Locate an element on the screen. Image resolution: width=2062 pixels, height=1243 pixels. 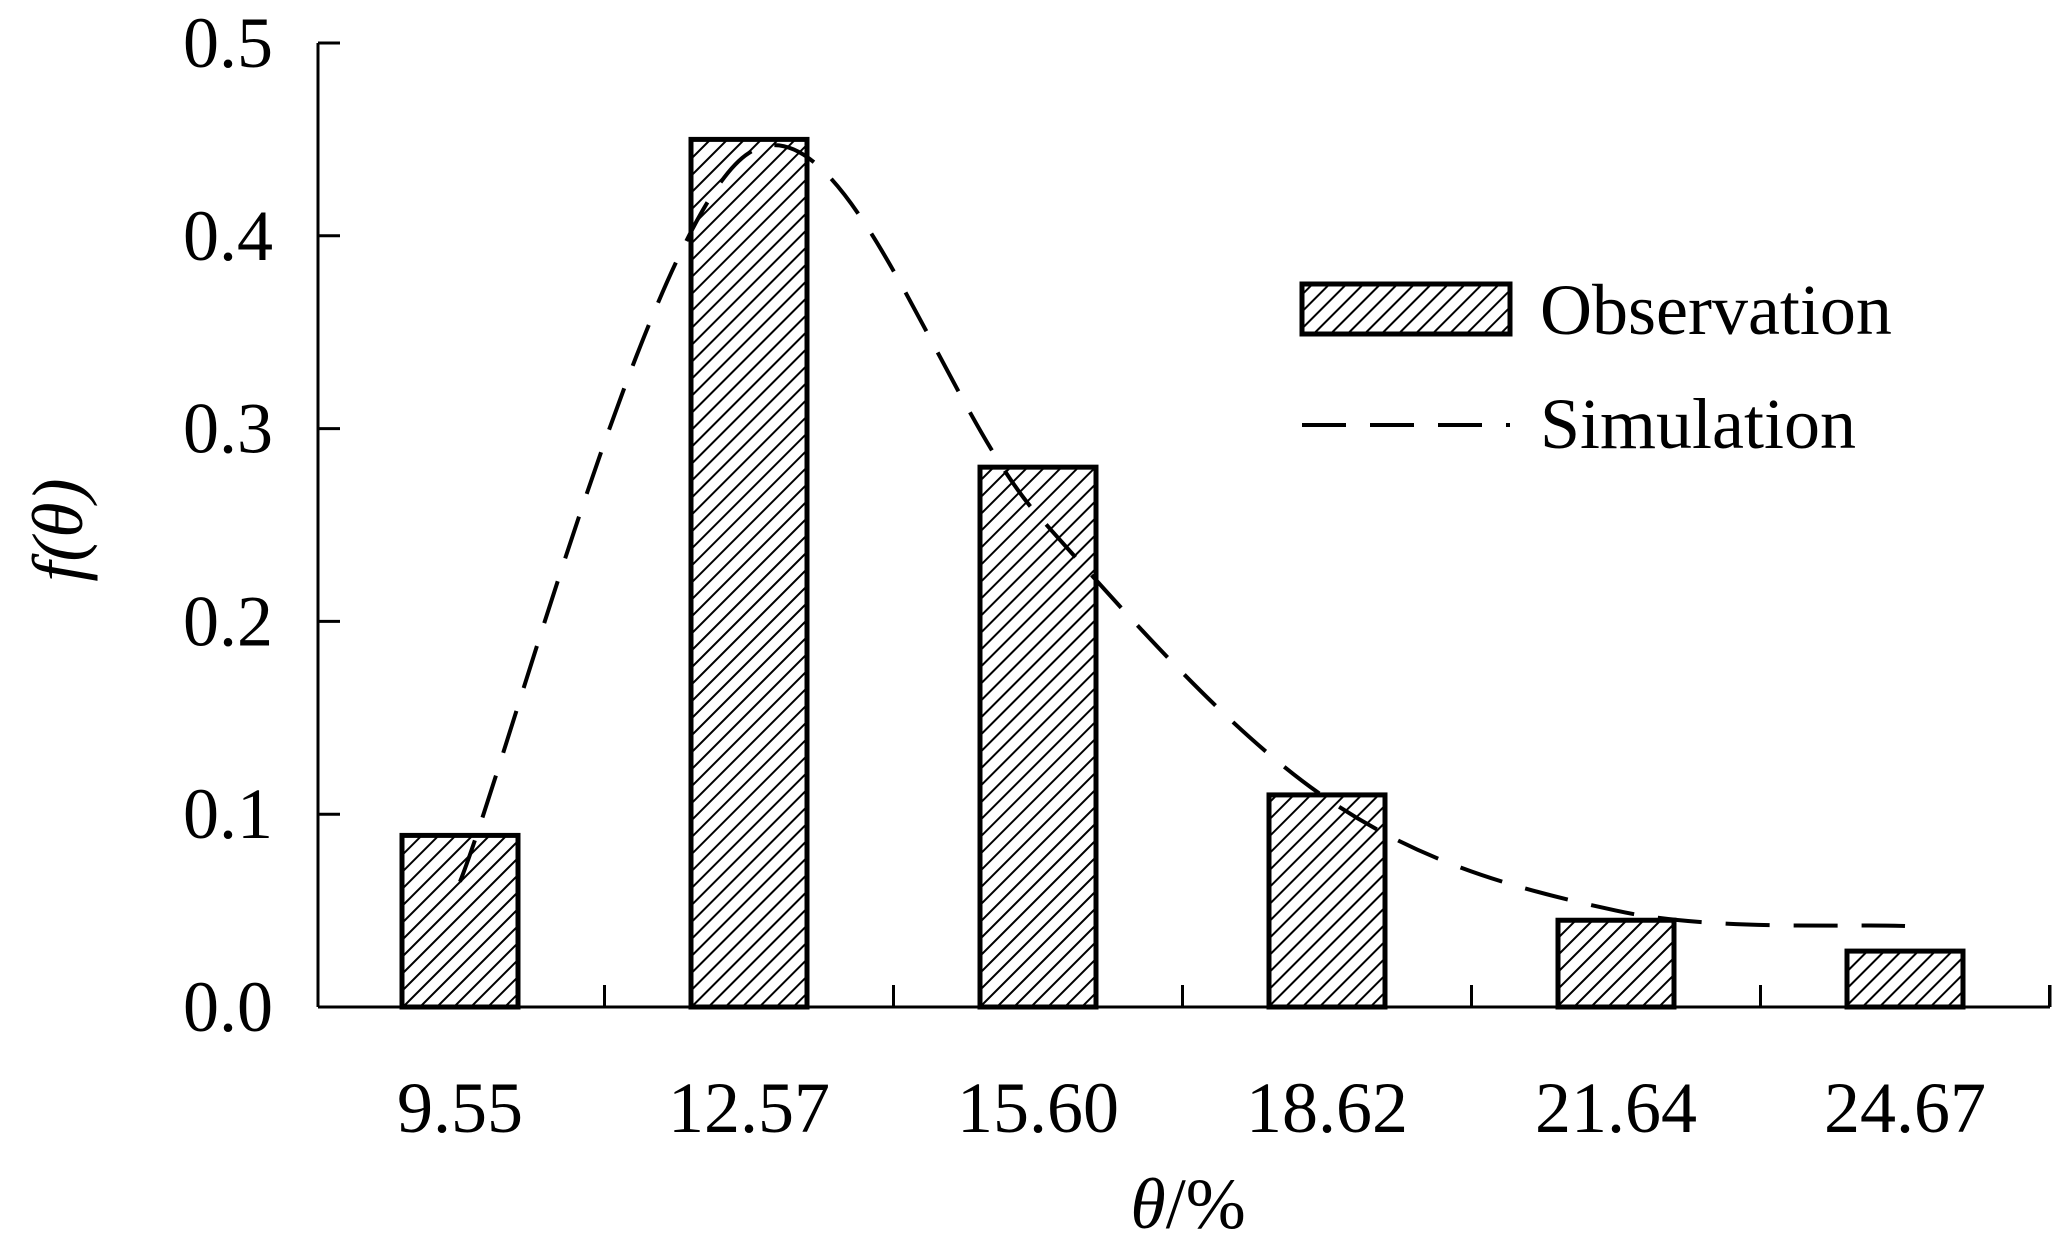
y-tick-label: 0.5 is located at coordinates (228, 43).